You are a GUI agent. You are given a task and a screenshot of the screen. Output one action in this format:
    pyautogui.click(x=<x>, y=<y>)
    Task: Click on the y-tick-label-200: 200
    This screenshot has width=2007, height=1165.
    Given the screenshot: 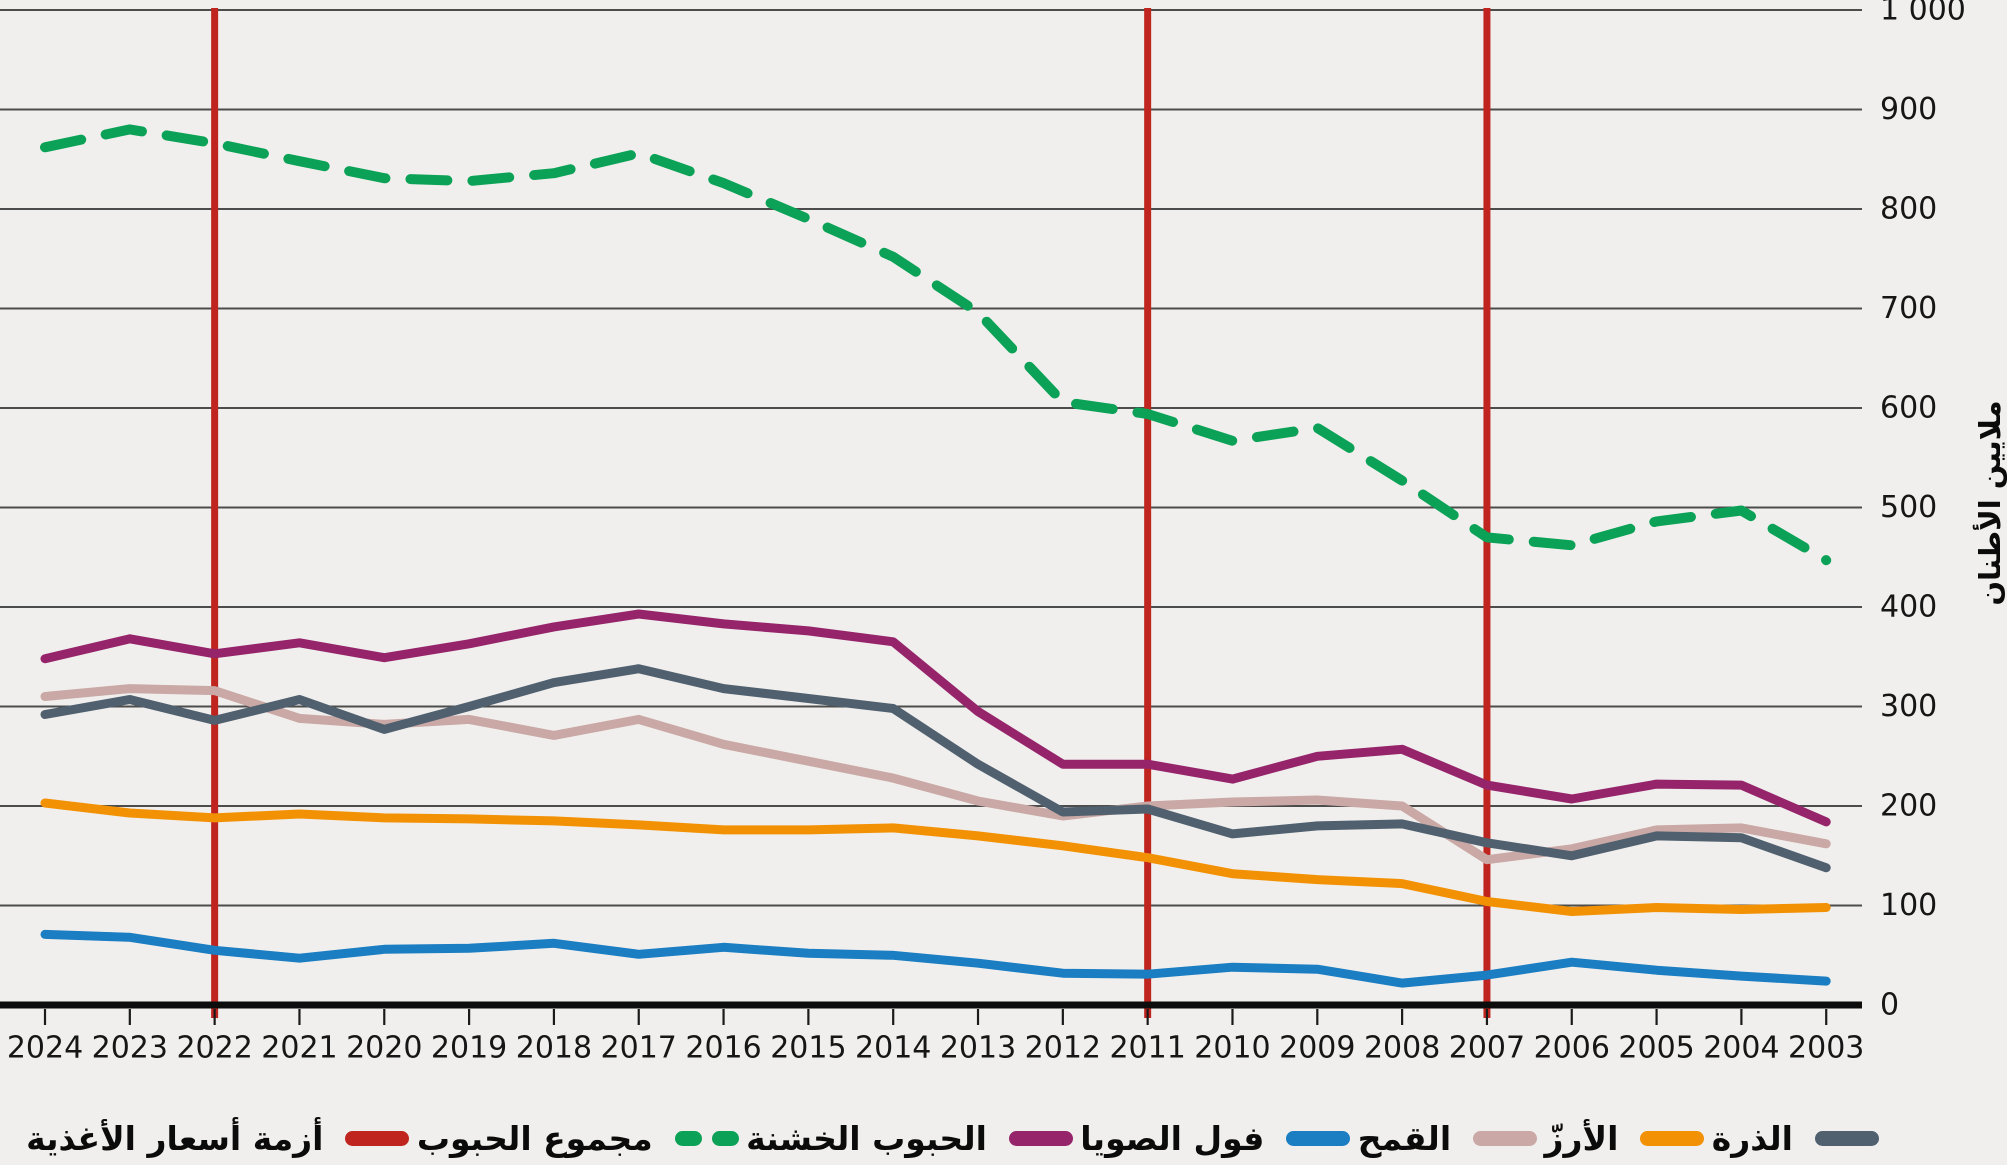 What is the action you would take?
    pyautogui.click(x=1908, y=806)
    